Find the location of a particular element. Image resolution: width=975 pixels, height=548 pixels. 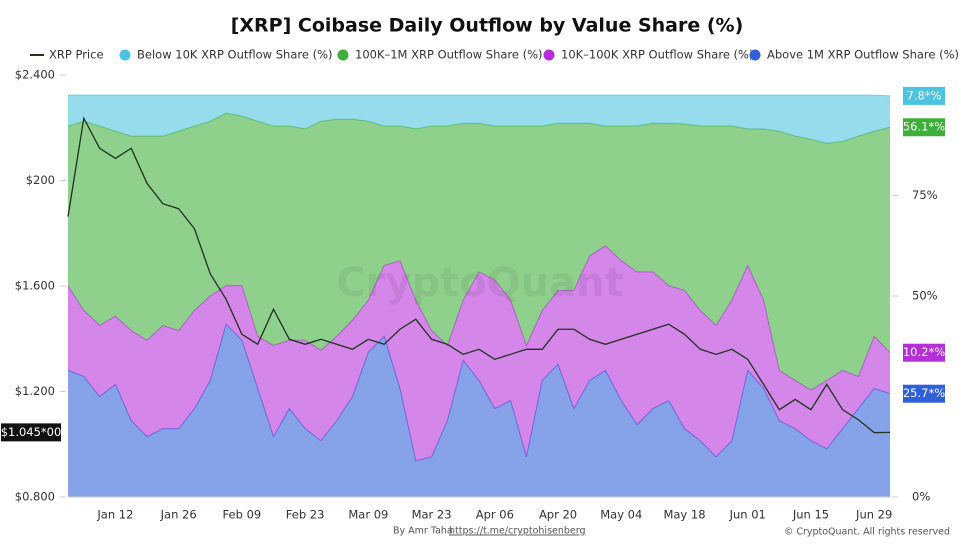

price-label-box is located at coordinates (31, 432).